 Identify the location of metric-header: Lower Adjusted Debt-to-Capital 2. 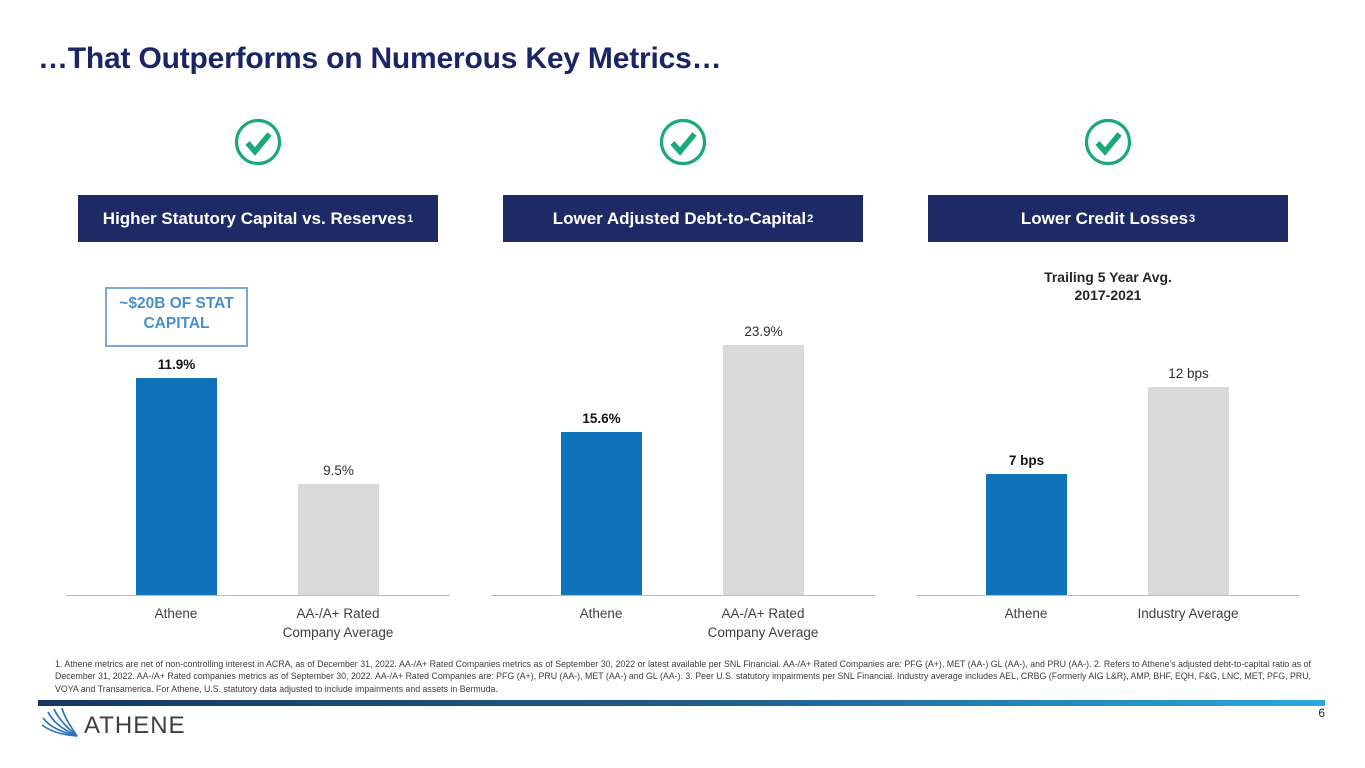
(683, 218).